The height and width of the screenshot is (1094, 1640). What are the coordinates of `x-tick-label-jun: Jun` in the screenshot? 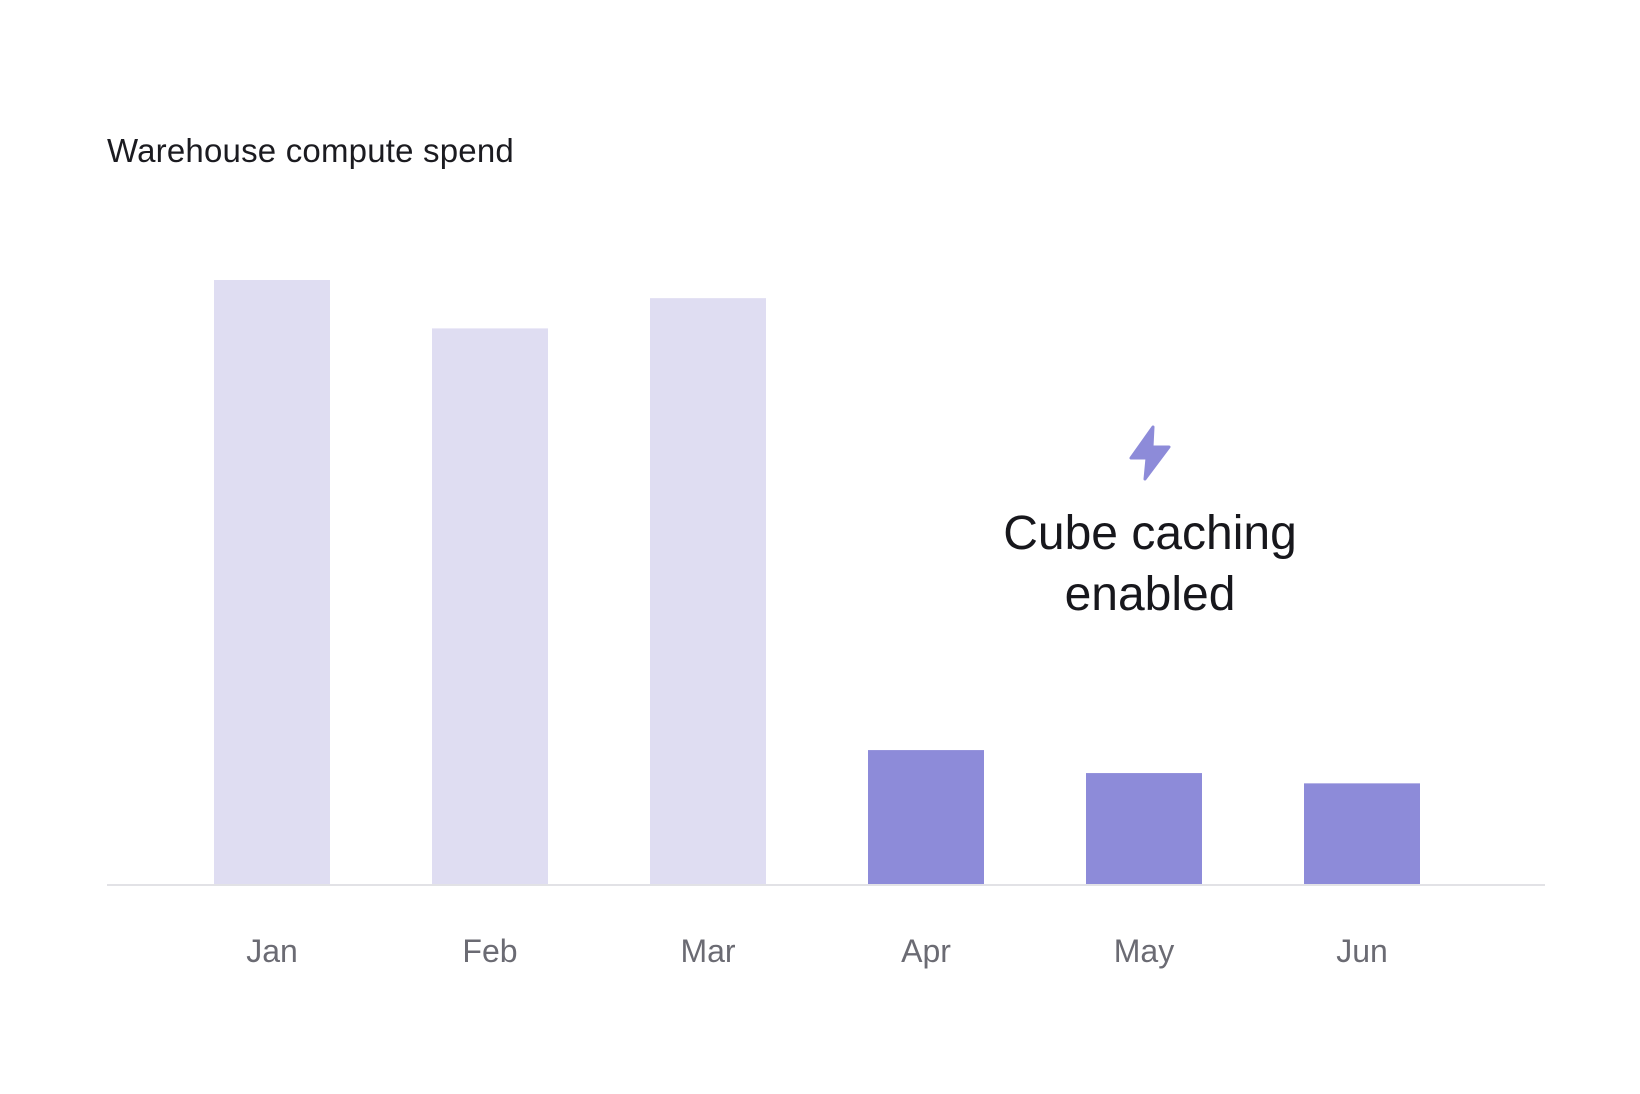 It's located at (1362, 951).